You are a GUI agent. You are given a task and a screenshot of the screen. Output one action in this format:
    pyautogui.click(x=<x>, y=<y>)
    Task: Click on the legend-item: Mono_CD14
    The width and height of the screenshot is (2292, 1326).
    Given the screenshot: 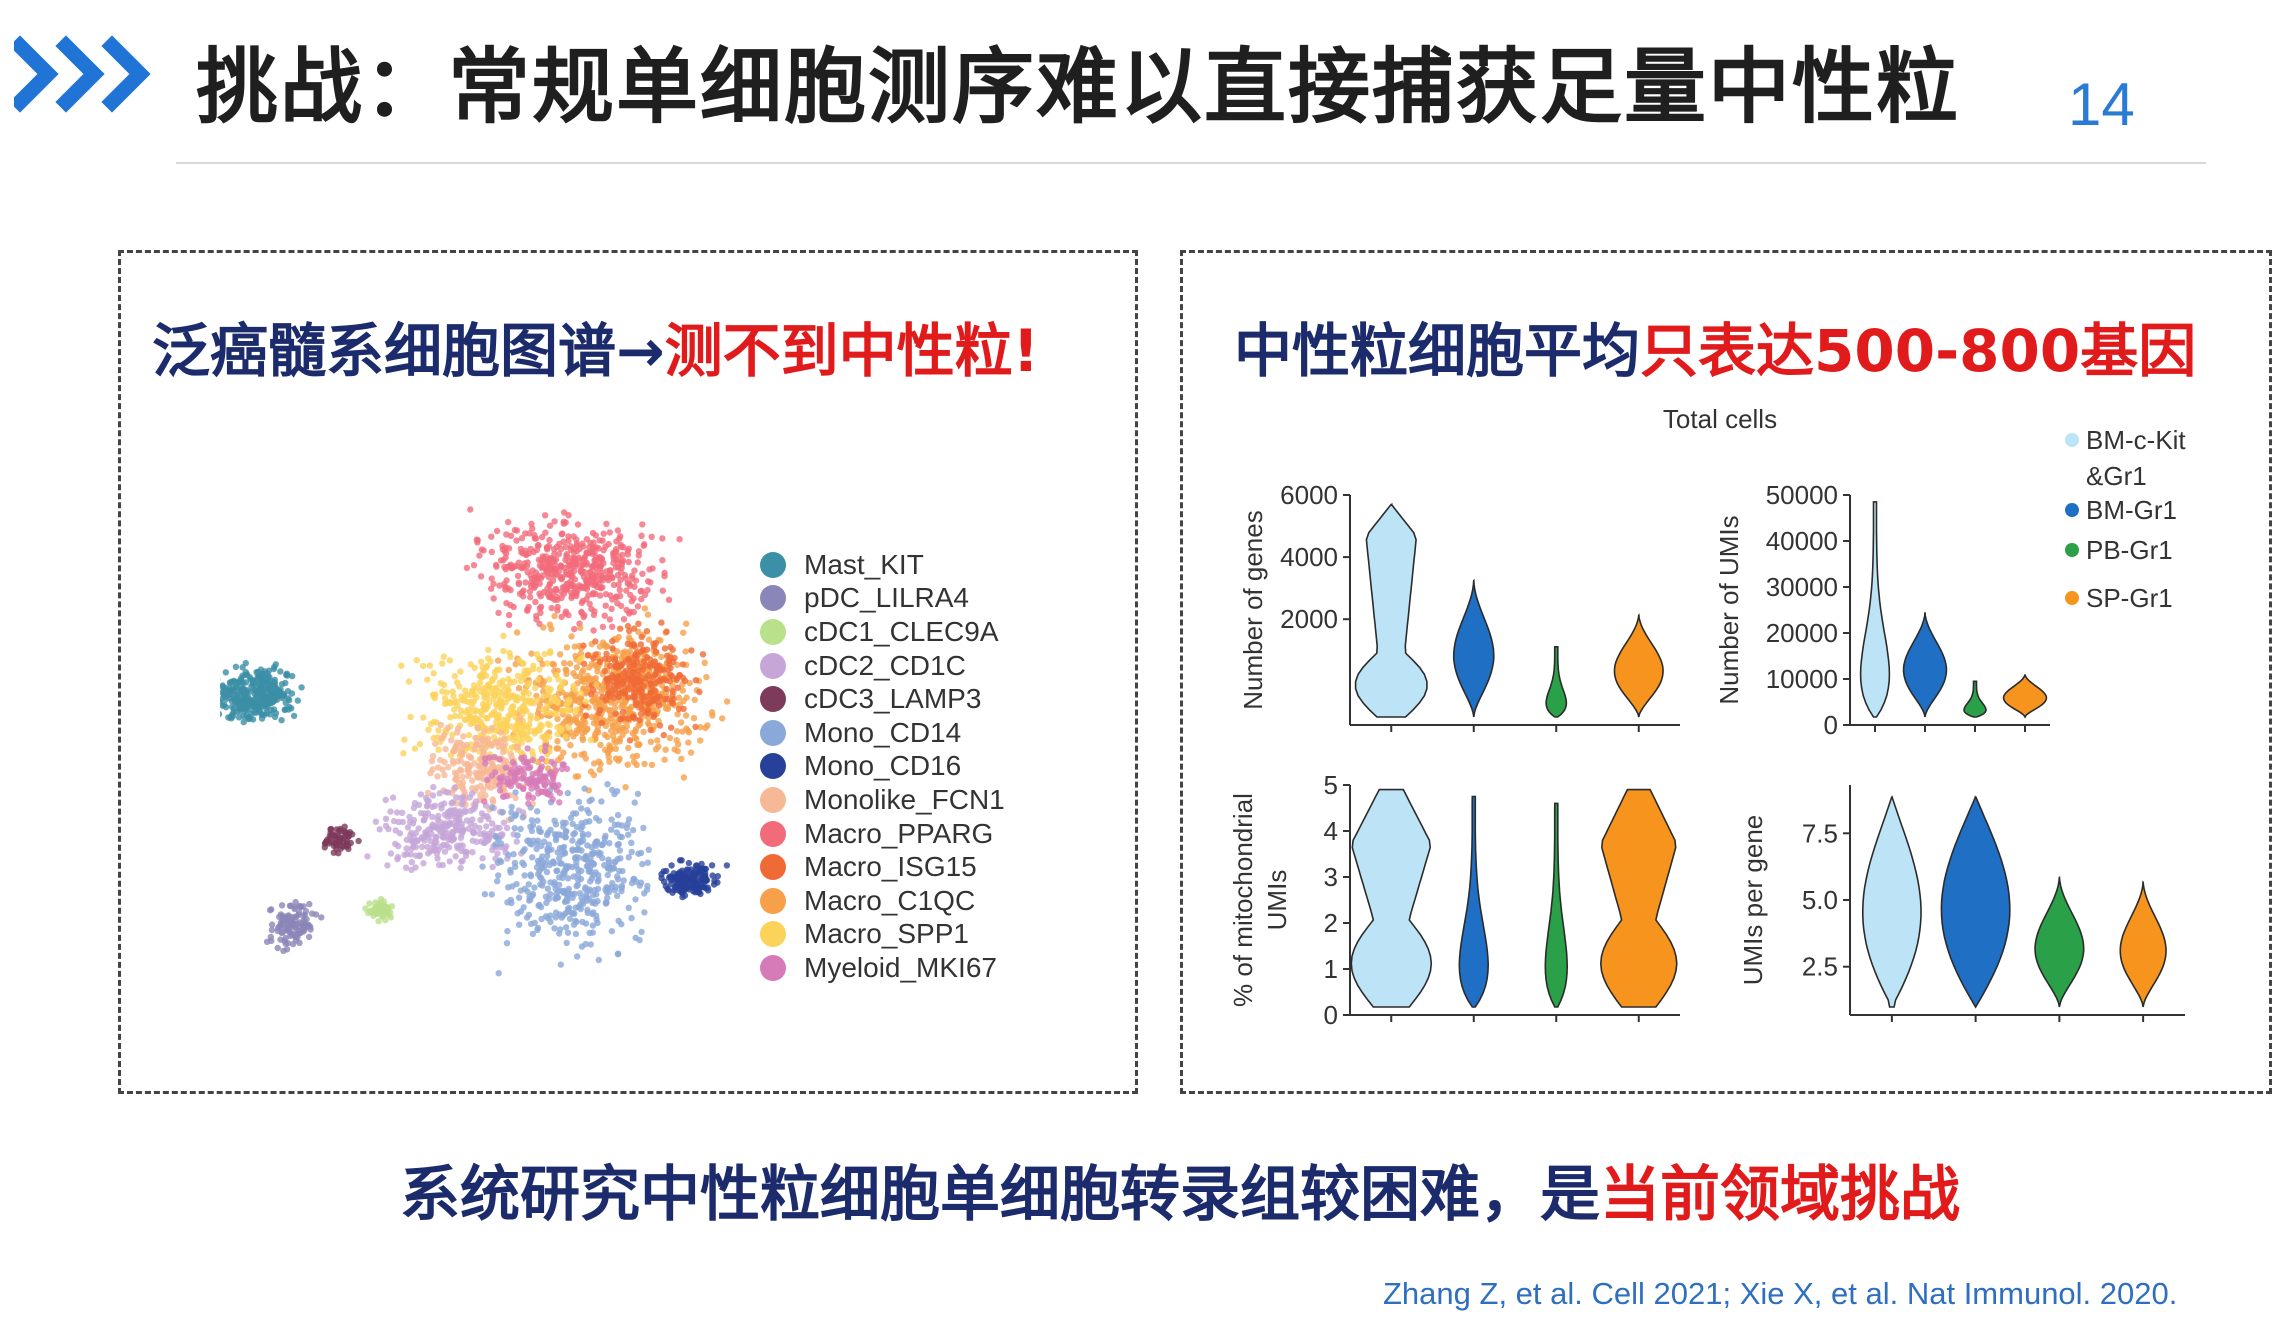 What is the action you would take?
    pyautogui.click(x=882, y=733)
    